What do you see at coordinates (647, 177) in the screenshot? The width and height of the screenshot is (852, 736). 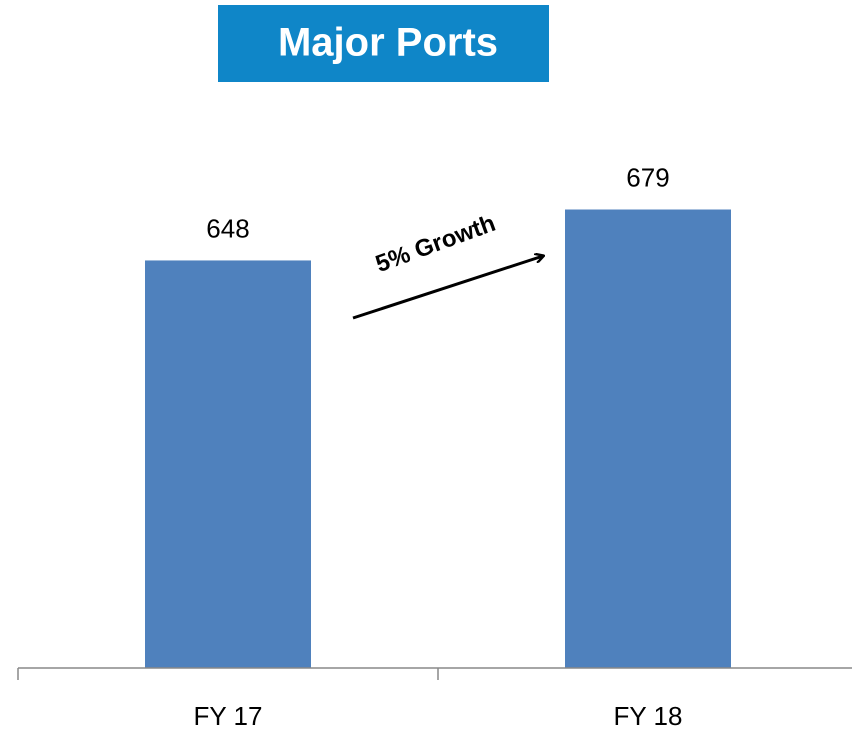 I see `value-label: 679` at bounding box center [647, 177].